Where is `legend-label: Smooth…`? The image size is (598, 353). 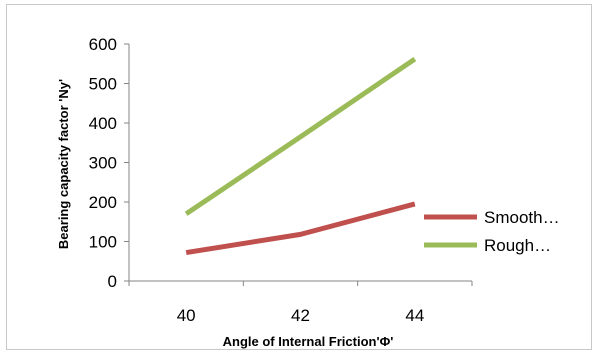
legend-label: Smooth… is located at coordinates (522, 217).